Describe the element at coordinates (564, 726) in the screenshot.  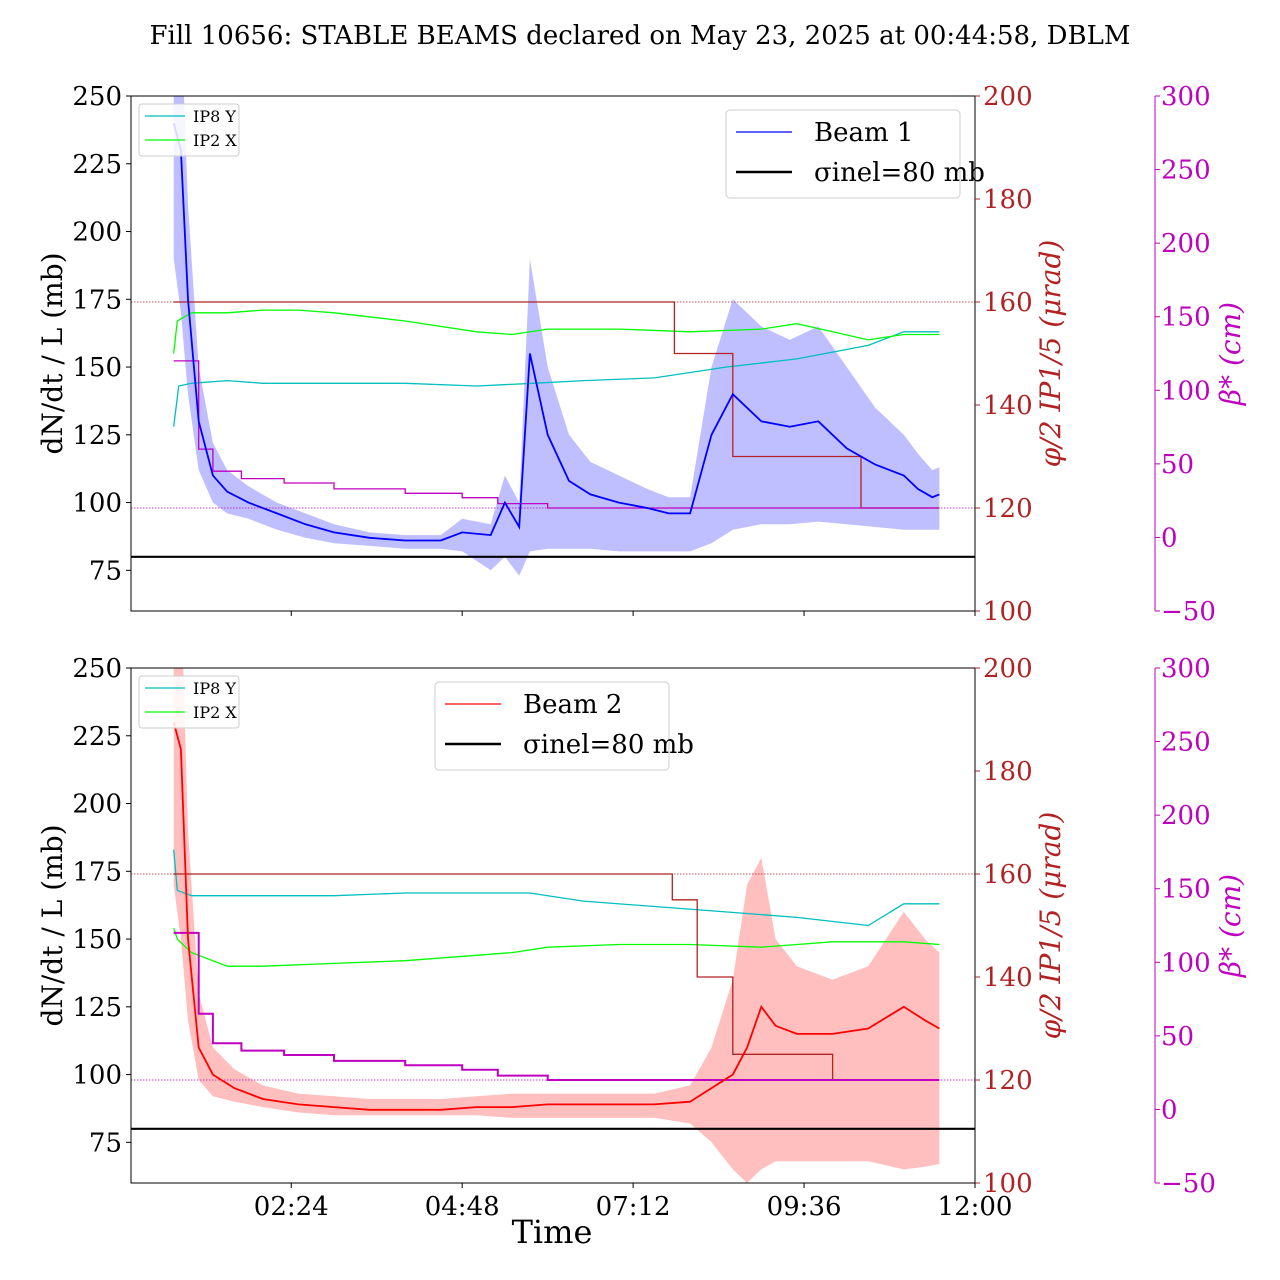
I see `beam-legend: Beam 2 σinel=80 mb` at that location.